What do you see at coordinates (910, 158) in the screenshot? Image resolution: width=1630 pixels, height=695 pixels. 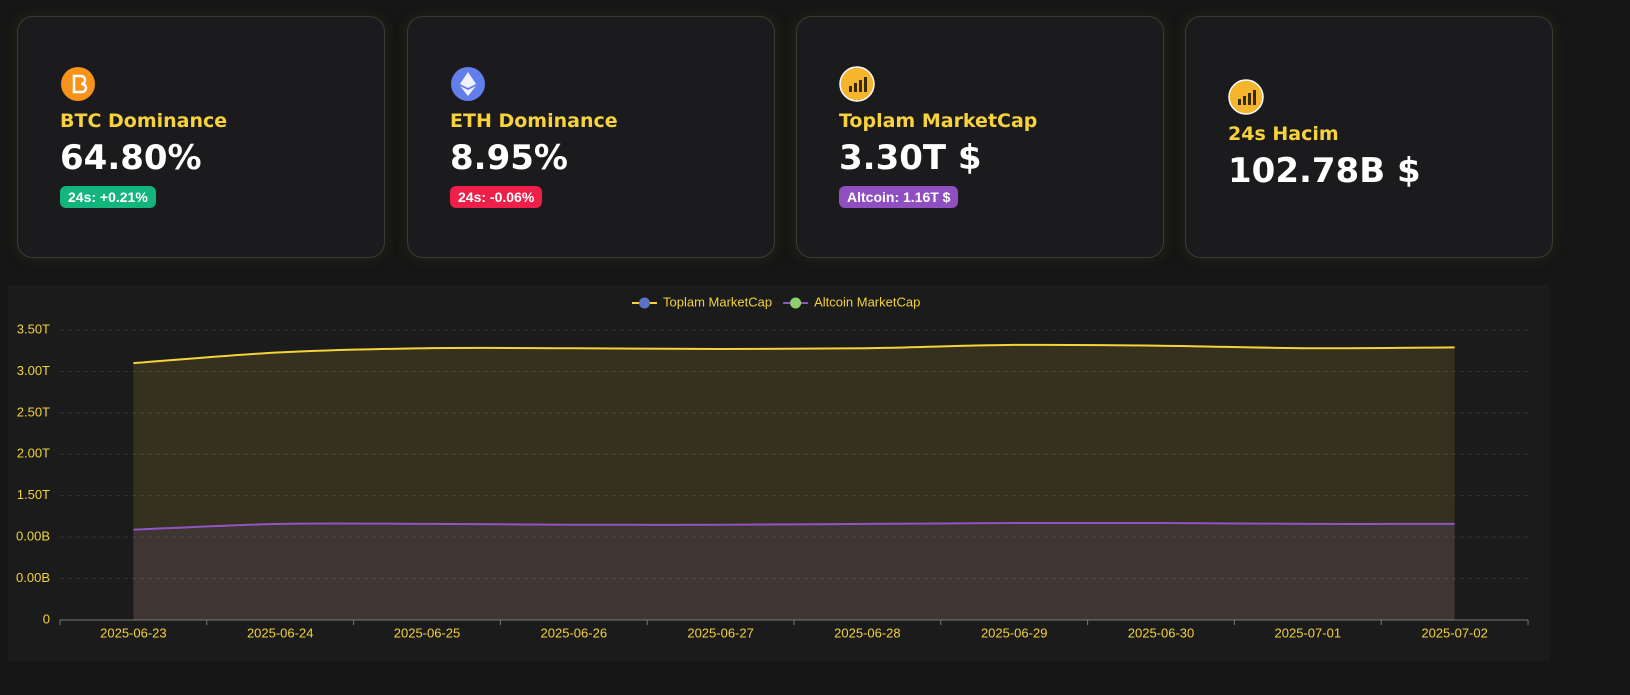 I see `card-value: 3.30T $` at bounding box center [910, 158].